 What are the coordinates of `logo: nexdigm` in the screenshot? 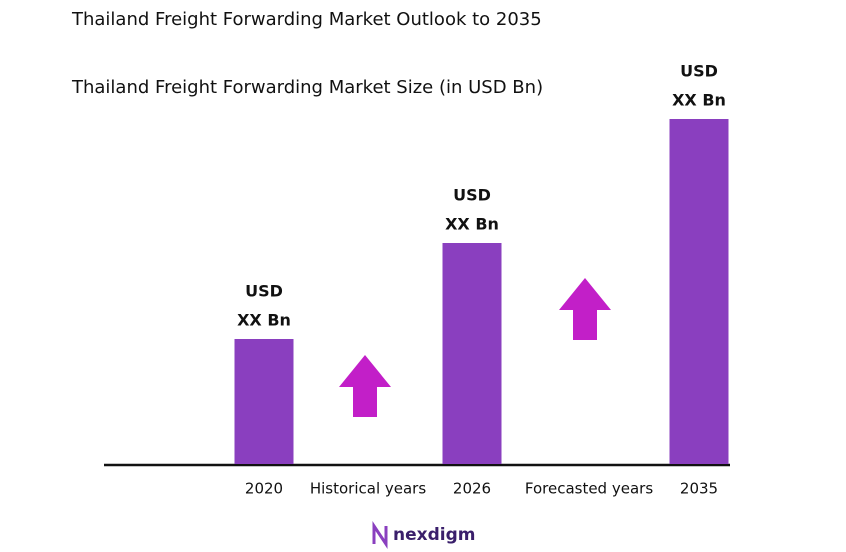 It's located at (423, 535).